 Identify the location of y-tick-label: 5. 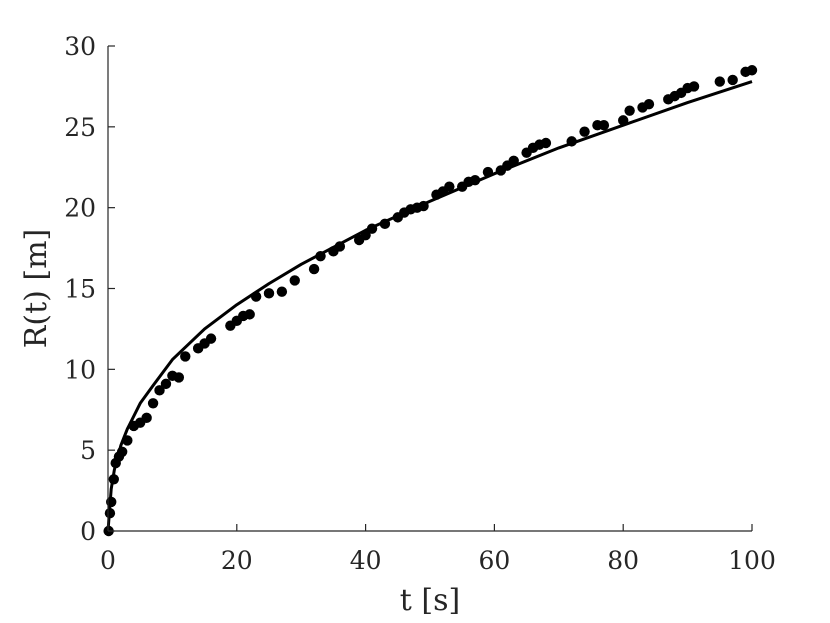
(88, 450).